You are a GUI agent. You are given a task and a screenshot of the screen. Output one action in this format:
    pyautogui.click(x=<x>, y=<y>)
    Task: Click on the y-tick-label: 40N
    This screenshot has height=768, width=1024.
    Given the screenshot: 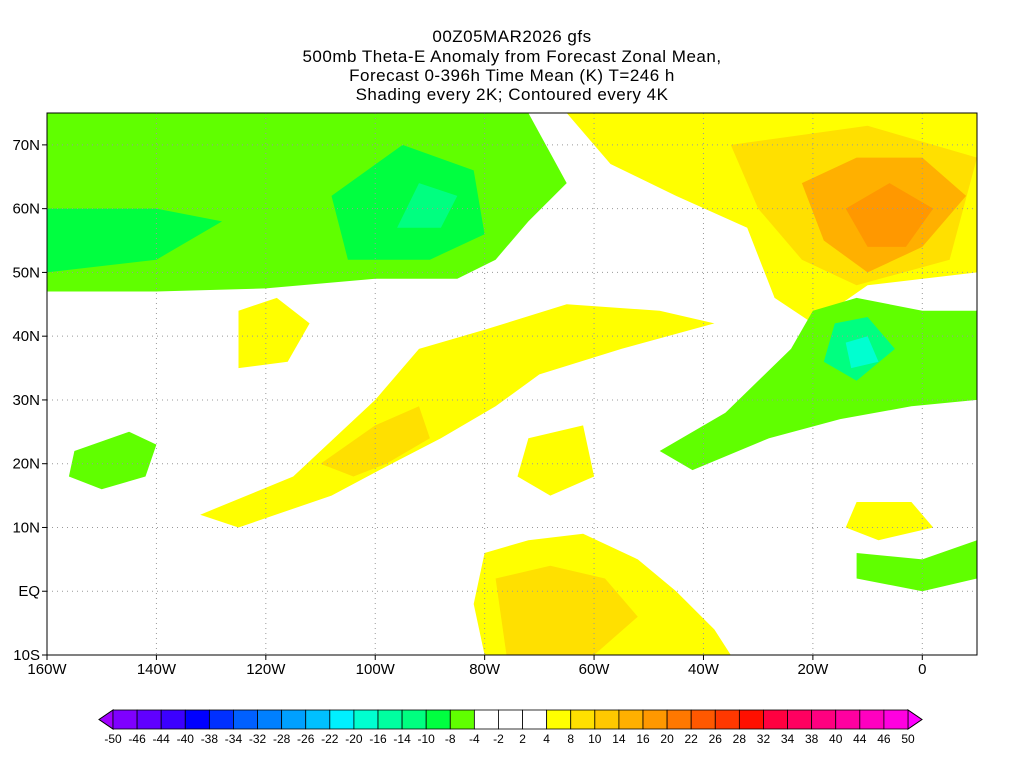 What is the action you would take?
    pyautogui.click(x=26, y=336)
    